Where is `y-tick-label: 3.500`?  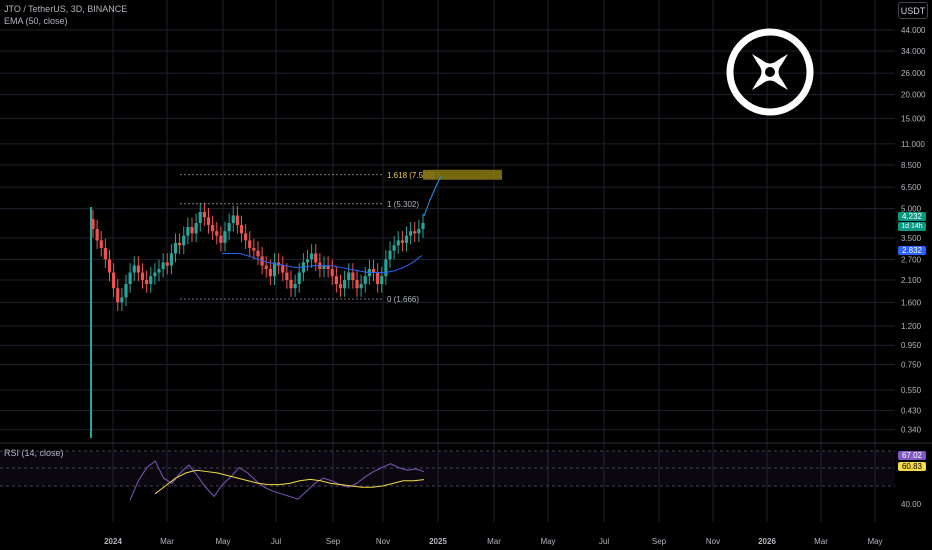 y-tick-label: 3.500 is located at coordinates (911, 238).